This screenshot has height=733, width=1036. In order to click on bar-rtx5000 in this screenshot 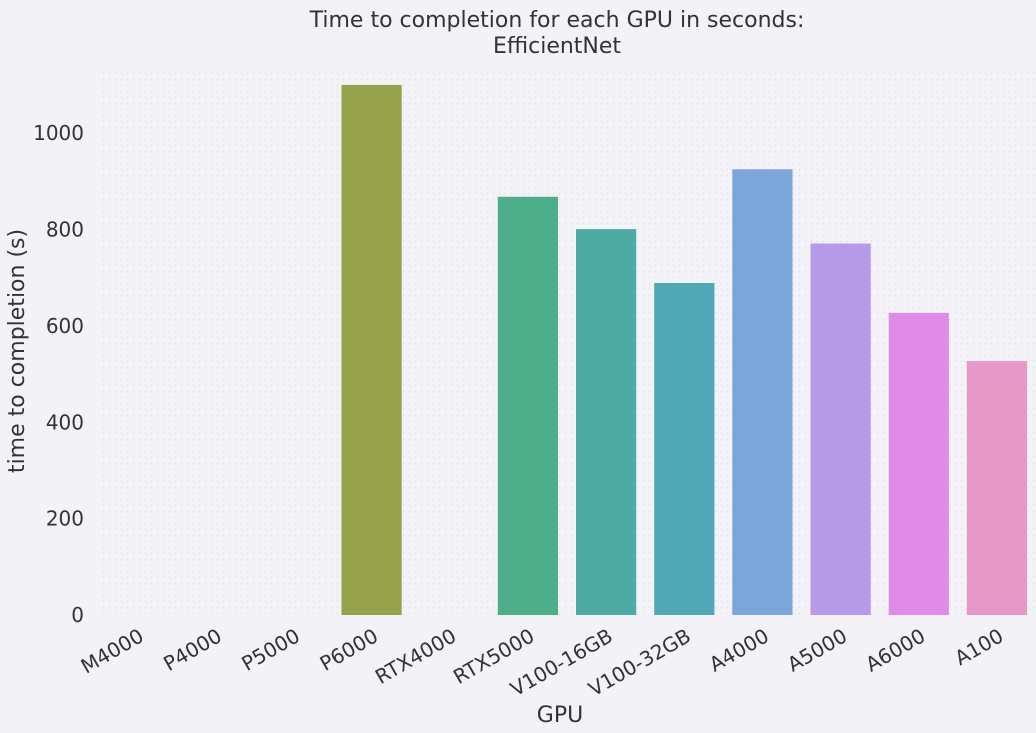, I will do `click(527, 406)`.